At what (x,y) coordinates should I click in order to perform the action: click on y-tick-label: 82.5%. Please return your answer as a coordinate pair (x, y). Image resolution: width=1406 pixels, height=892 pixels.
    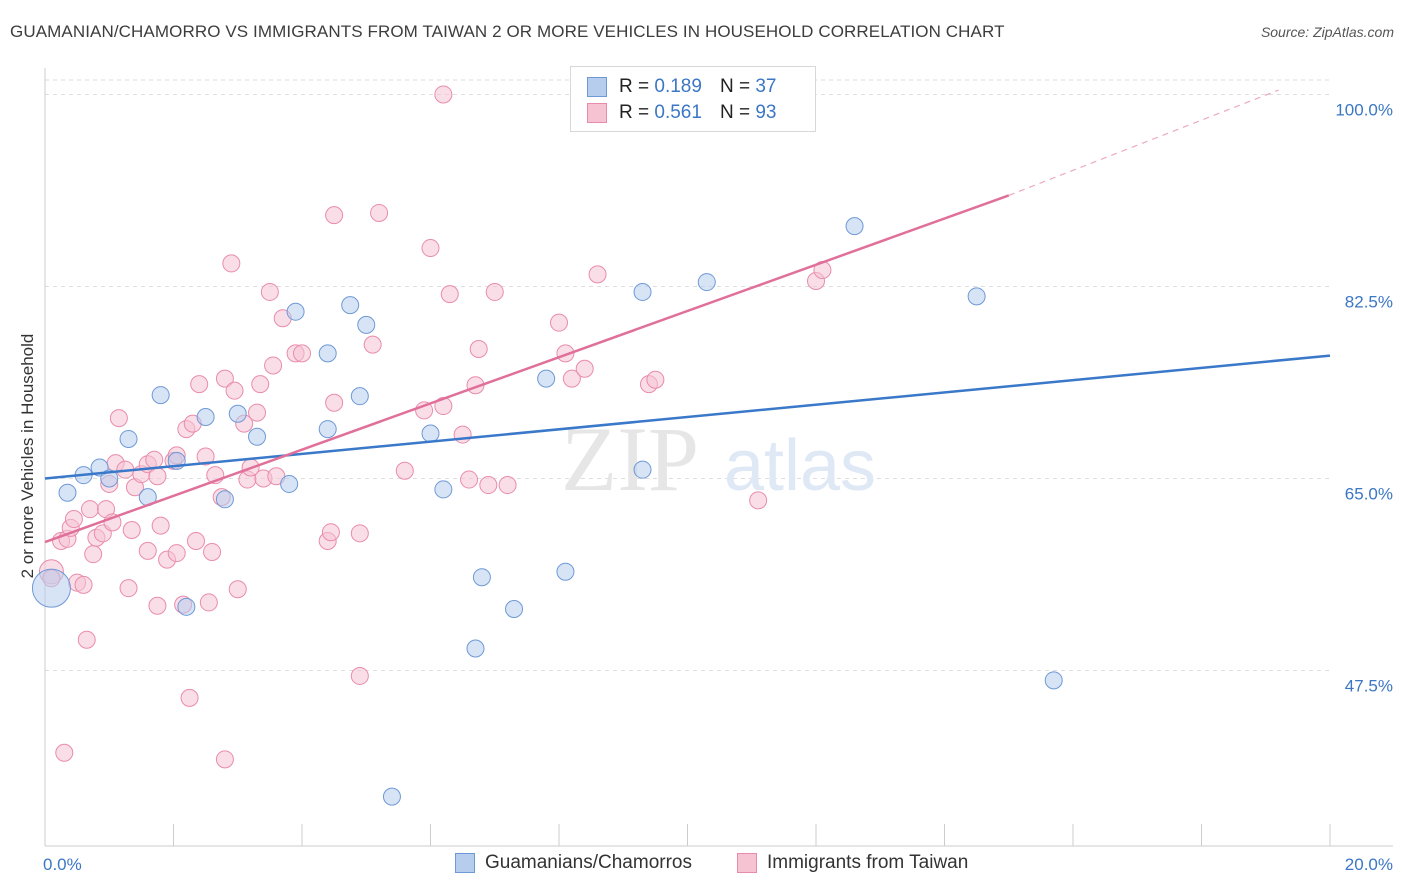
    Looking at the image, I should click on (1369, 301).